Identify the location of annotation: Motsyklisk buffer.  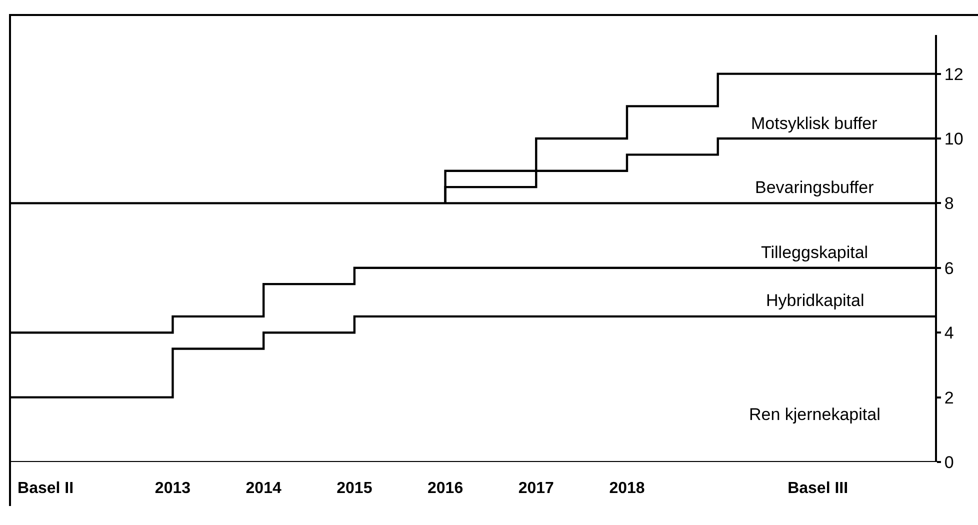
(814, 123).